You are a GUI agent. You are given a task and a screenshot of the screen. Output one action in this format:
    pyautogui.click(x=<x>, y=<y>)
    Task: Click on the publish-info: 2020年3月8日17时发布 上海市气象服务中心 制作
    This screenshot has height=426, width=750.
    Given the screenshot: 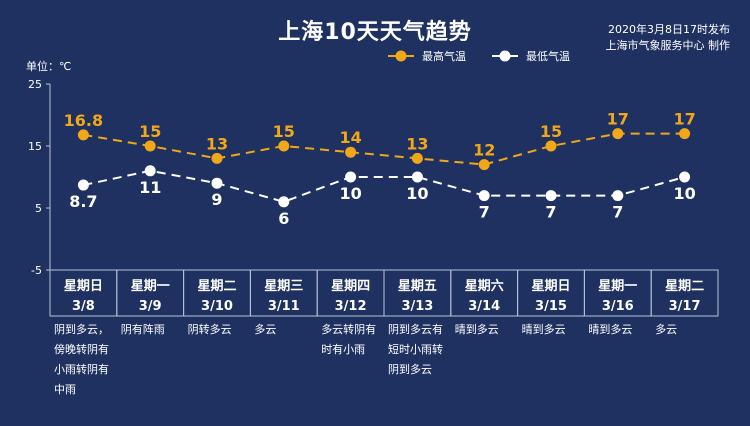 What is the action you would take?
    pyautogui.click(x=668, y=38)
    